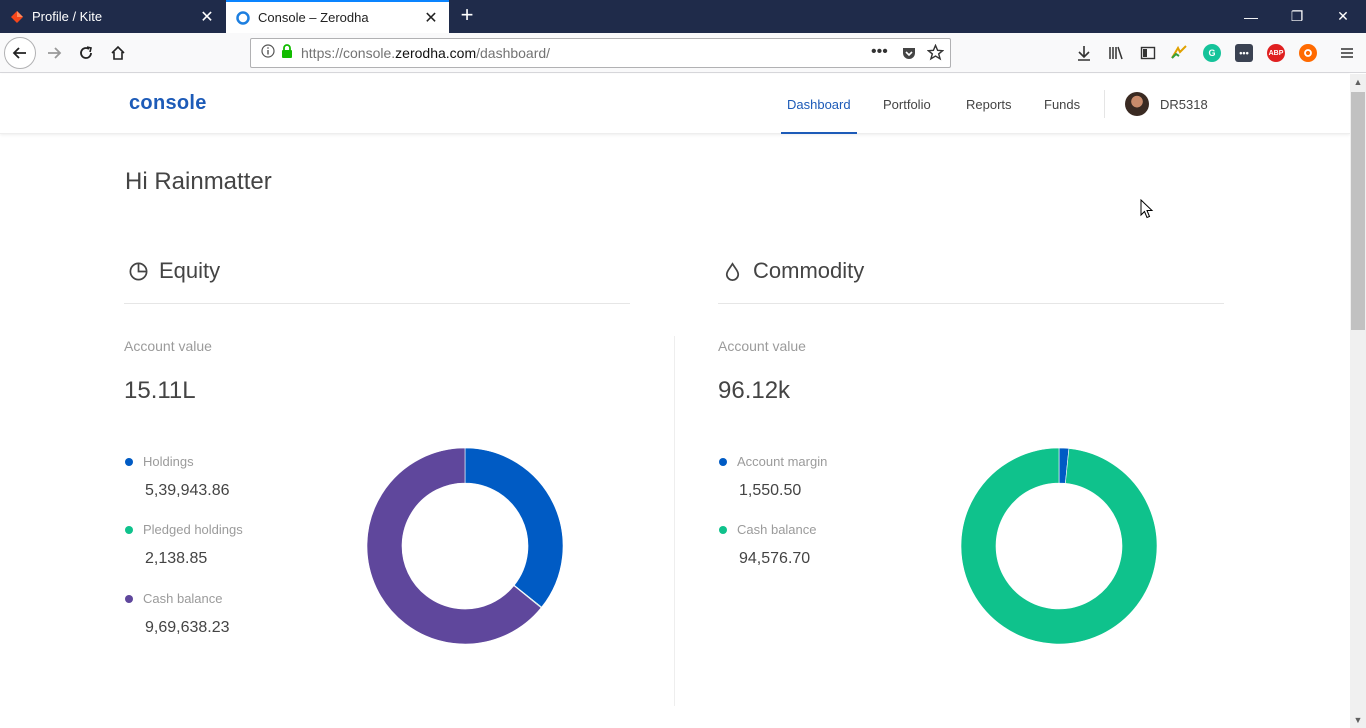 This screenshot has height=728, width=1366. What do you see at coordinates (198, 181) in the screenshot?
I see `page-greeting: Hi Rainmatter` at bounding box center [198, 181].